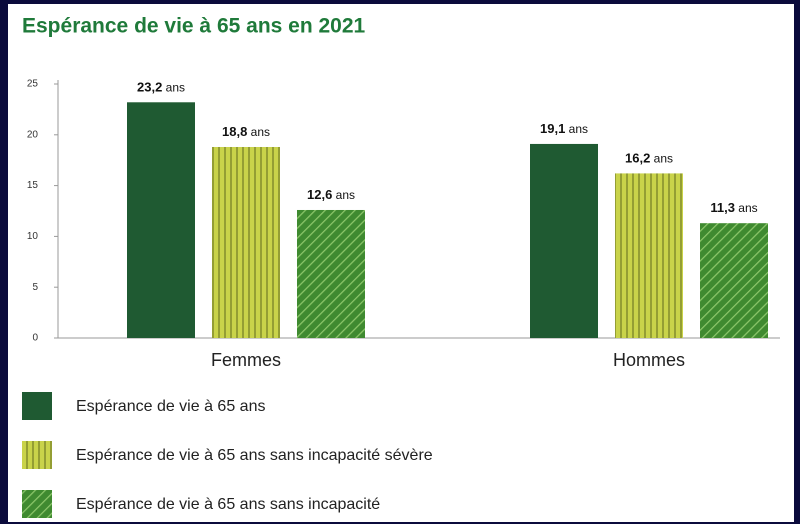 This screenshot has width=800, height=524. What do you see at coordinates (331, 194) in the screenshot?
I see `value-label: 12,6 ans` at bounding box center [331, 194].